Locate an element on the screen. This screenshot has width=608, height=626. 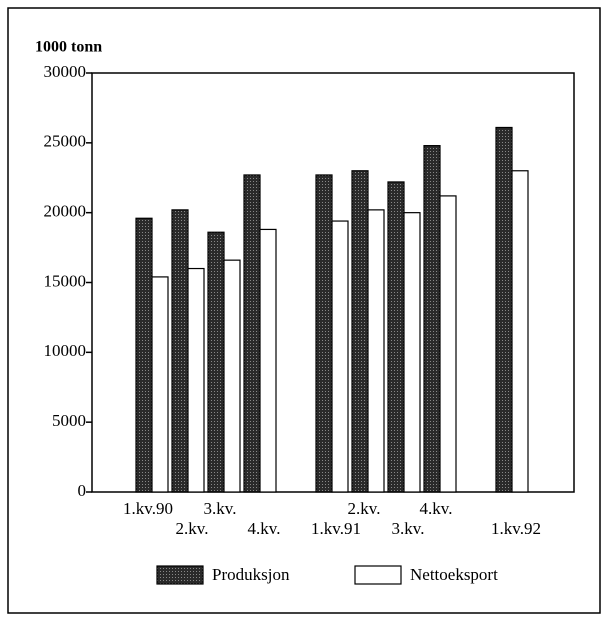
axis-label: 1000 tonn is located at coordinates (68, 47).